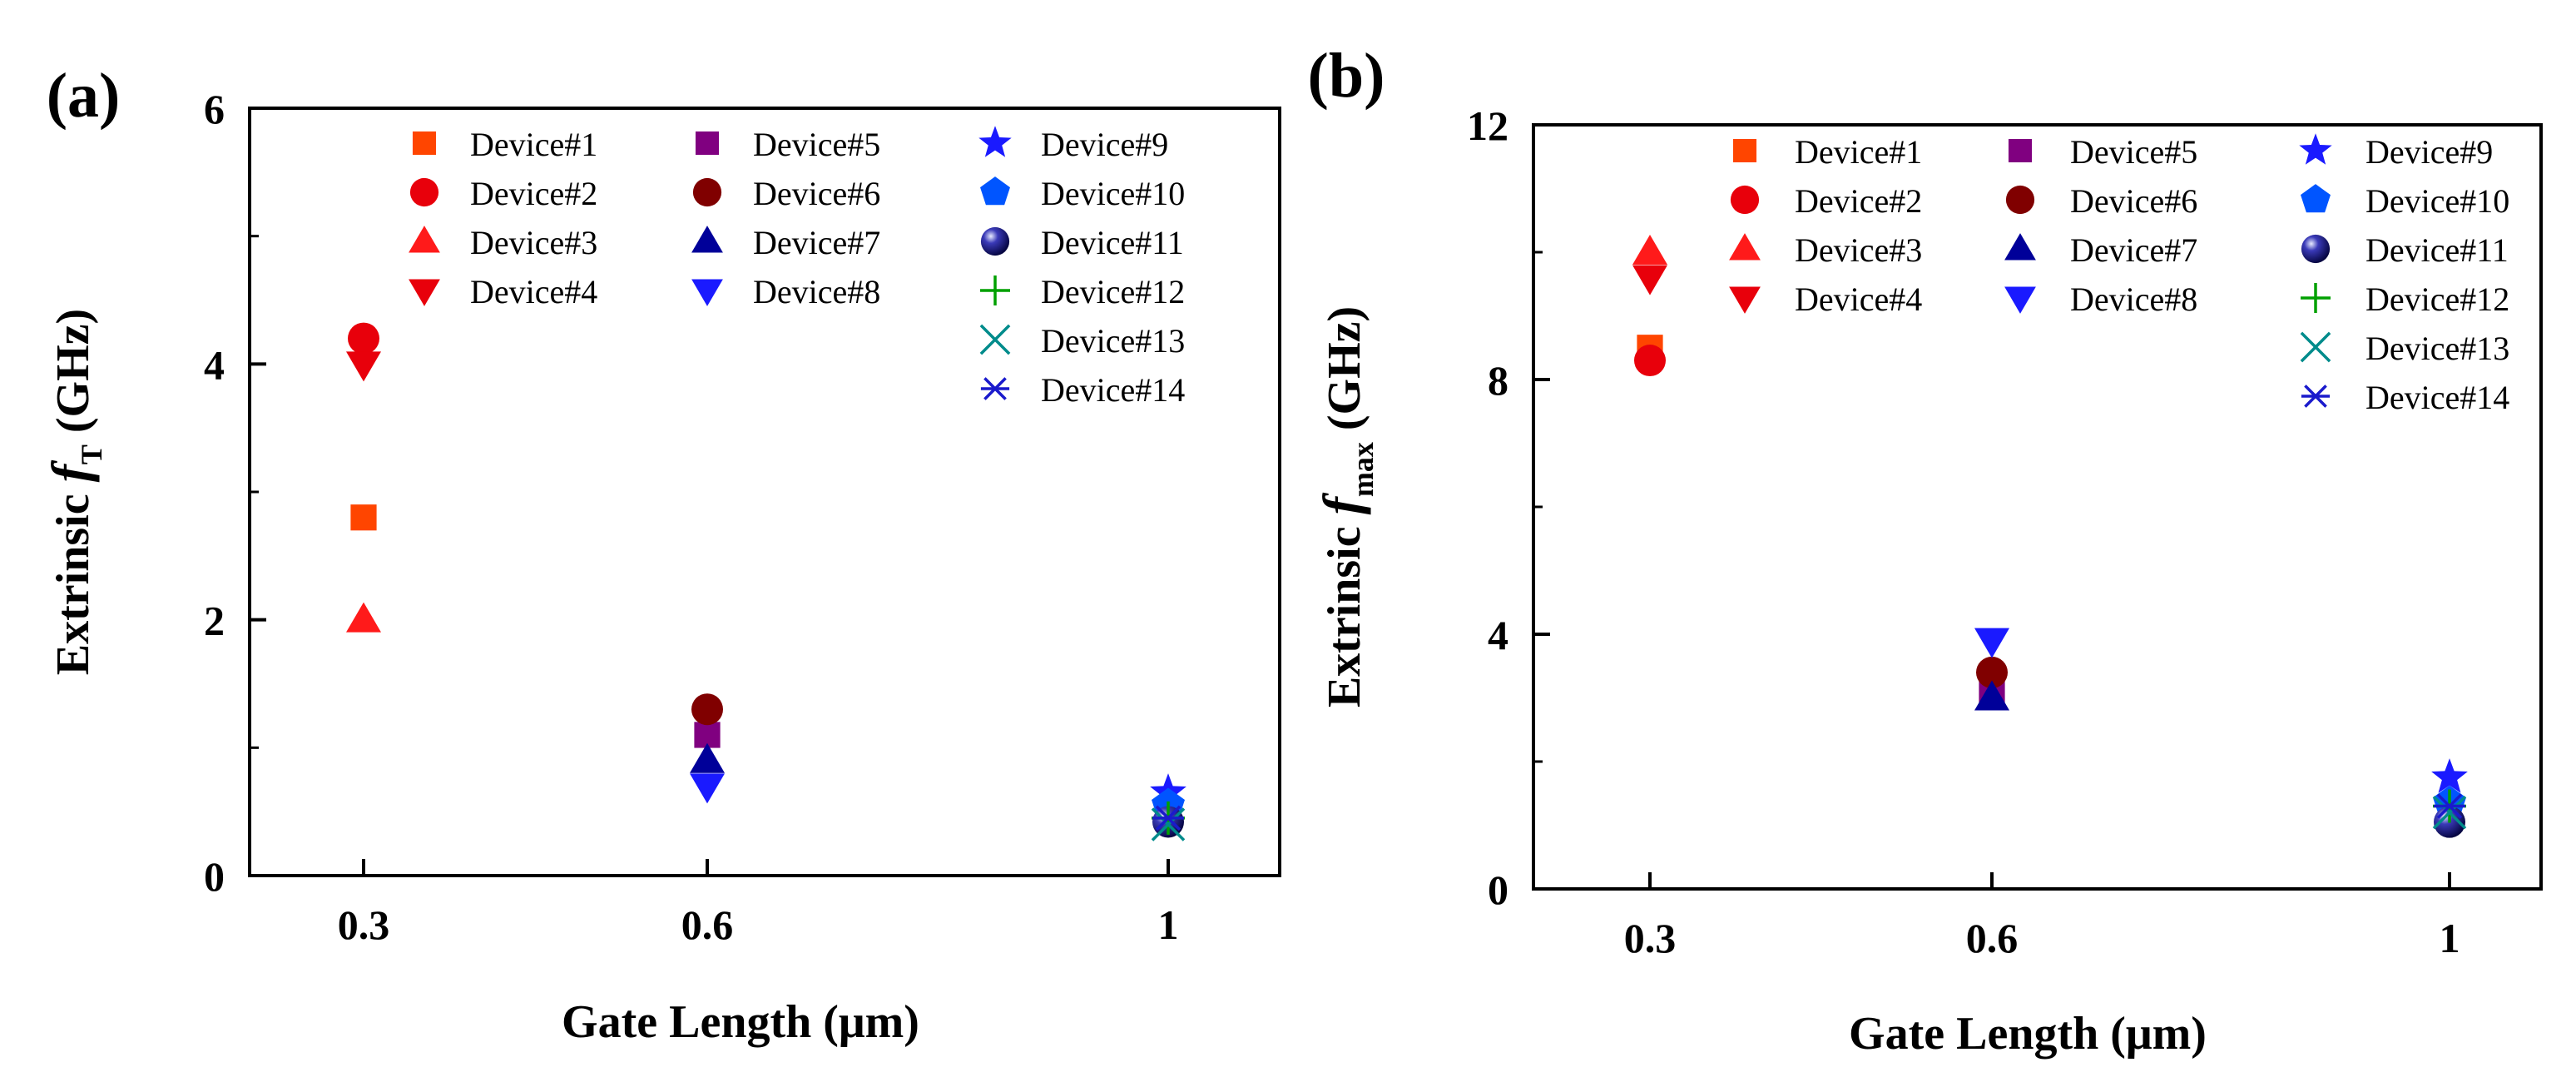  I want to click on y-tick-label: 2, so click(214, 621).